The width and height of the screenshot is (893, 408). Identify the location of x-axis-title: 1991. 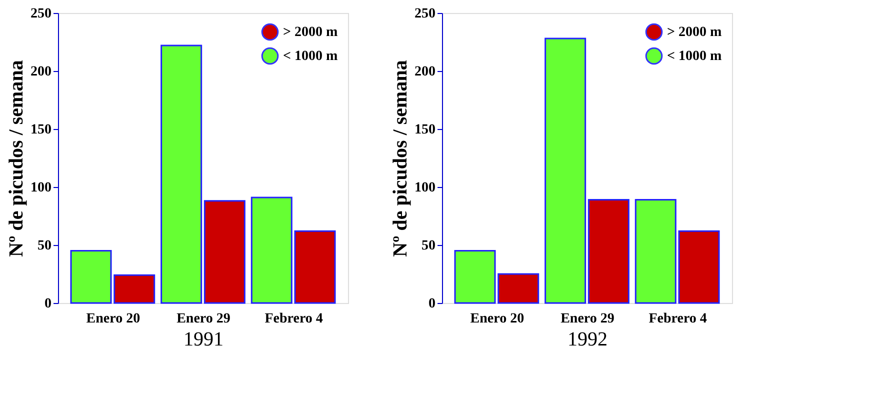
(204, 339).